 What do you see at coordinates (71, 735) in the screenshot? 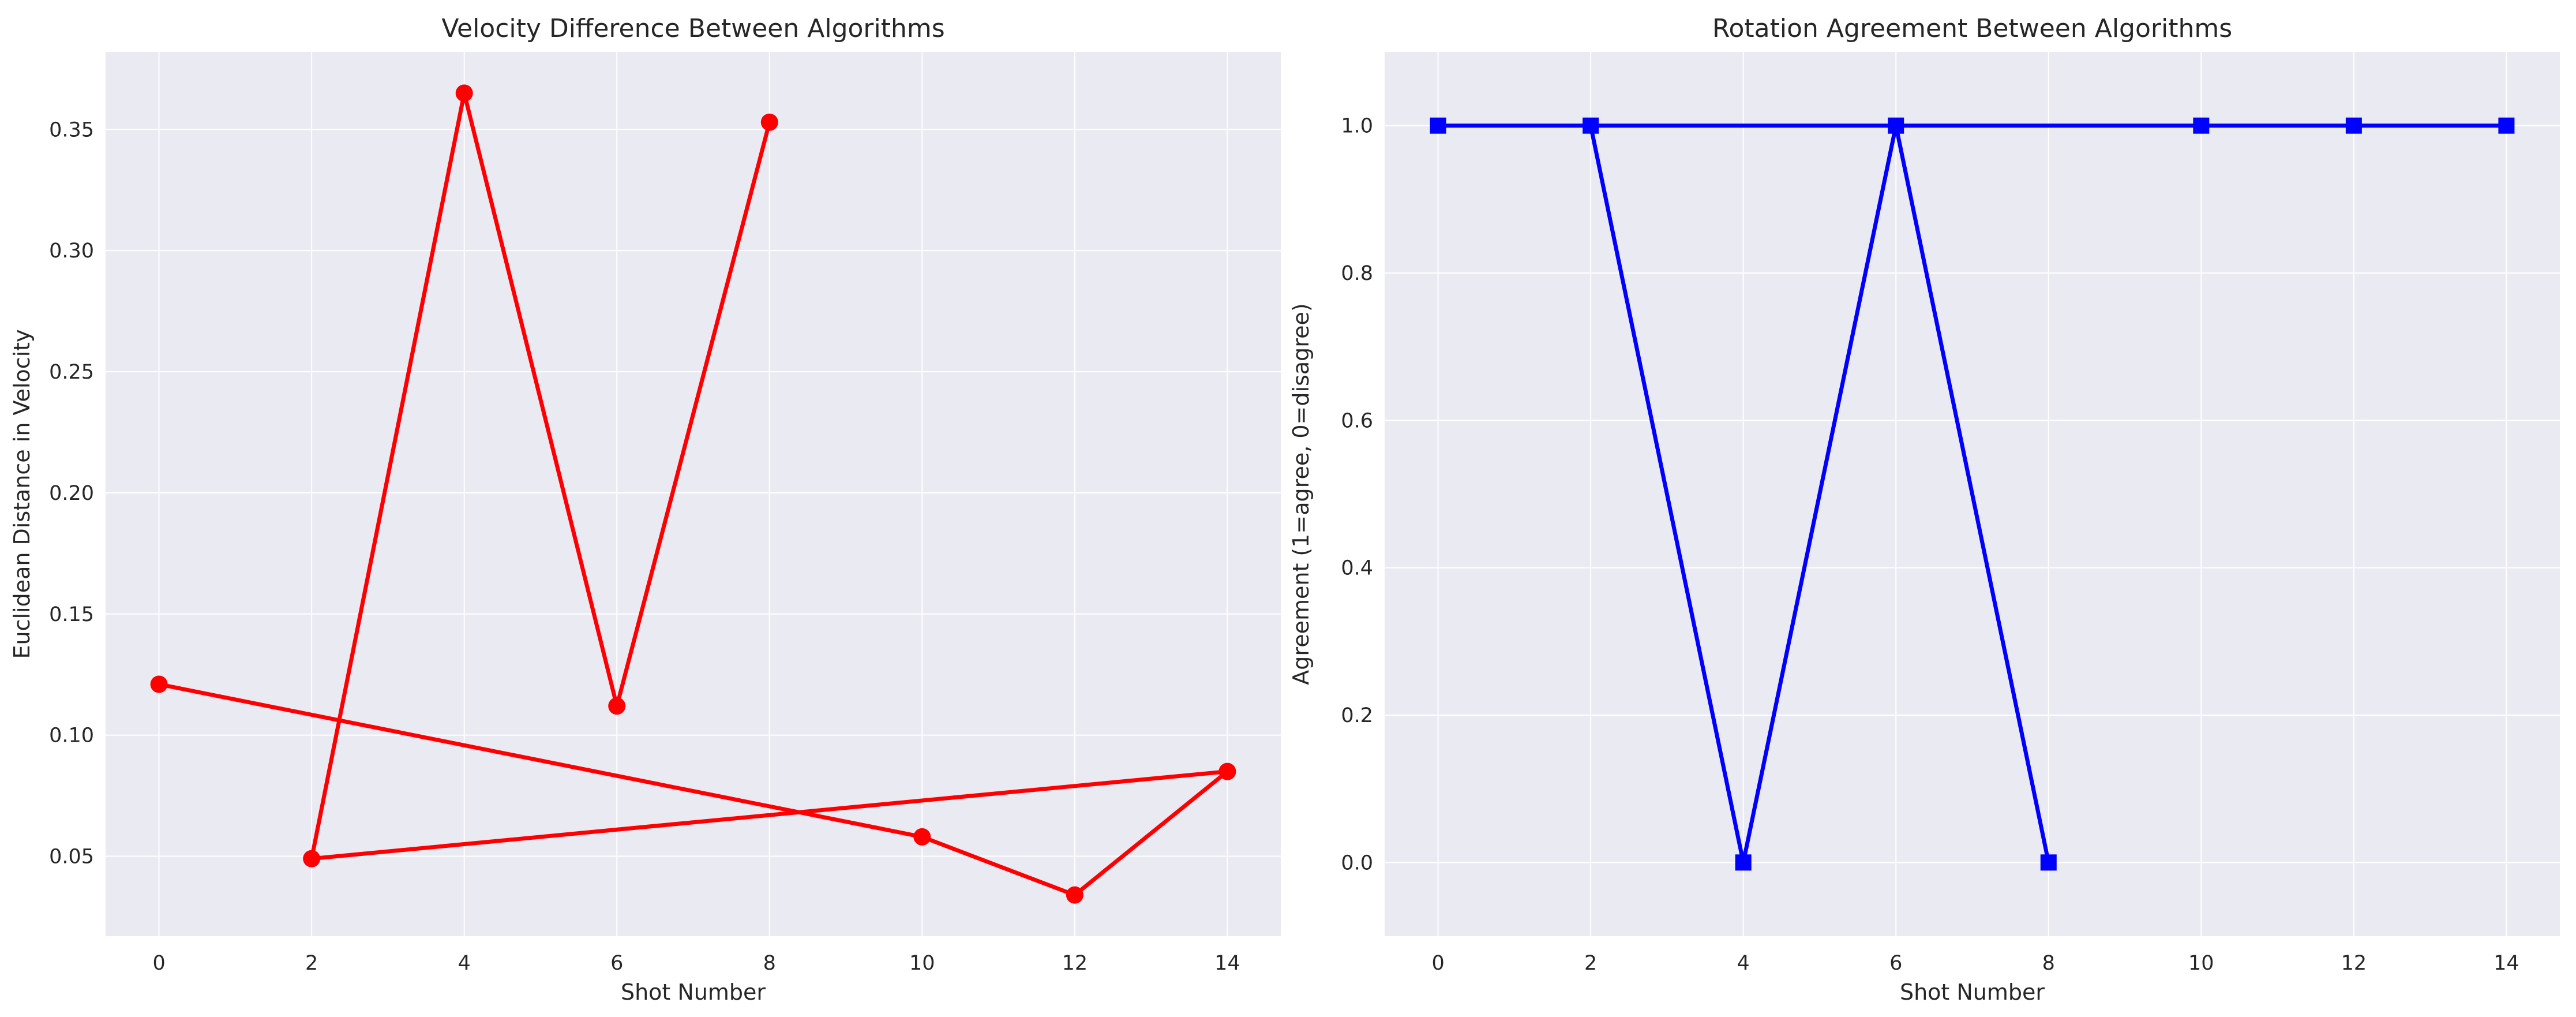
I see `y-tick-label: 0.10` at bounding box center [71, 735].